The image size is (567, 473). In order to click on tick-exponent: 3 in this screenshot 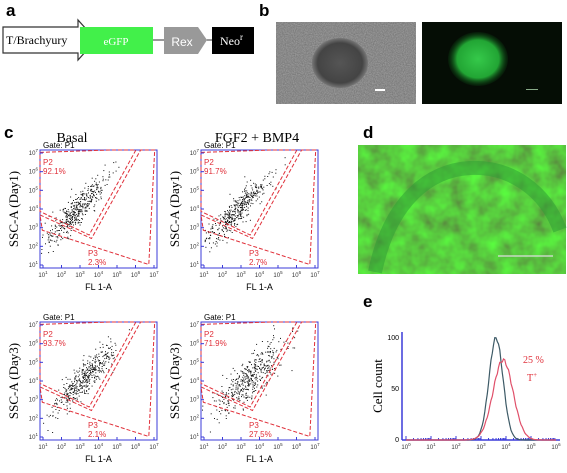, I will do `click(484, 444)`.